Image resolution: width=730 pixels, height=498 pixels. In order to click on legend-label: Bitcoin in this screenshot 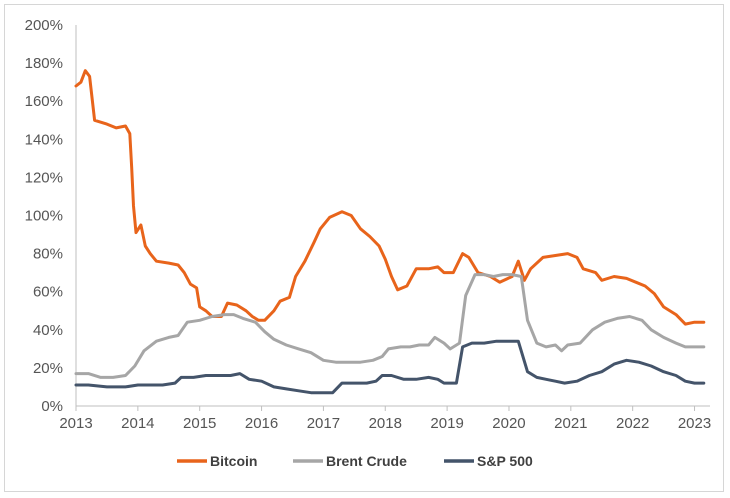, I will do `click(233, 461)`.